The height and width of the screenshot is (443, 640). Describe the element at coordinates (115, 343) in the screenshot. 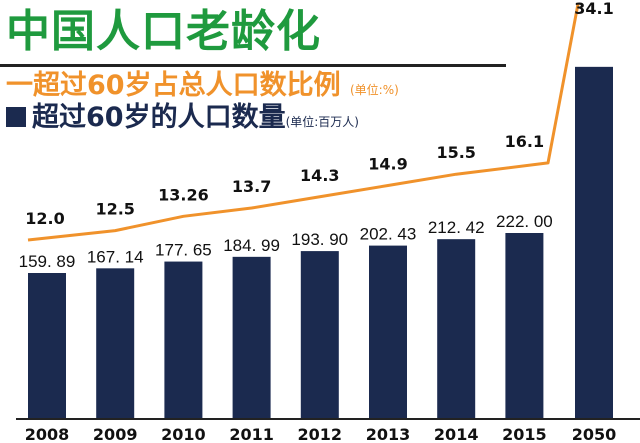

I see `bar-2009` at that location.